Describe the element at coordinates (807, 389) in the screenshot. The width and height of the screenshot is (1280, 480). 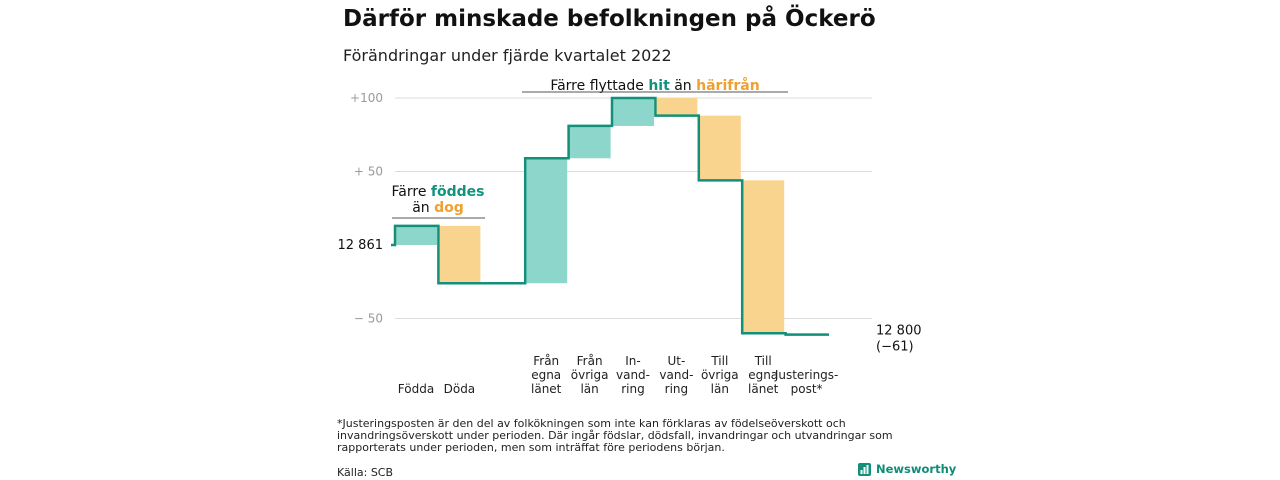
I see `category-label: post*` at that location.